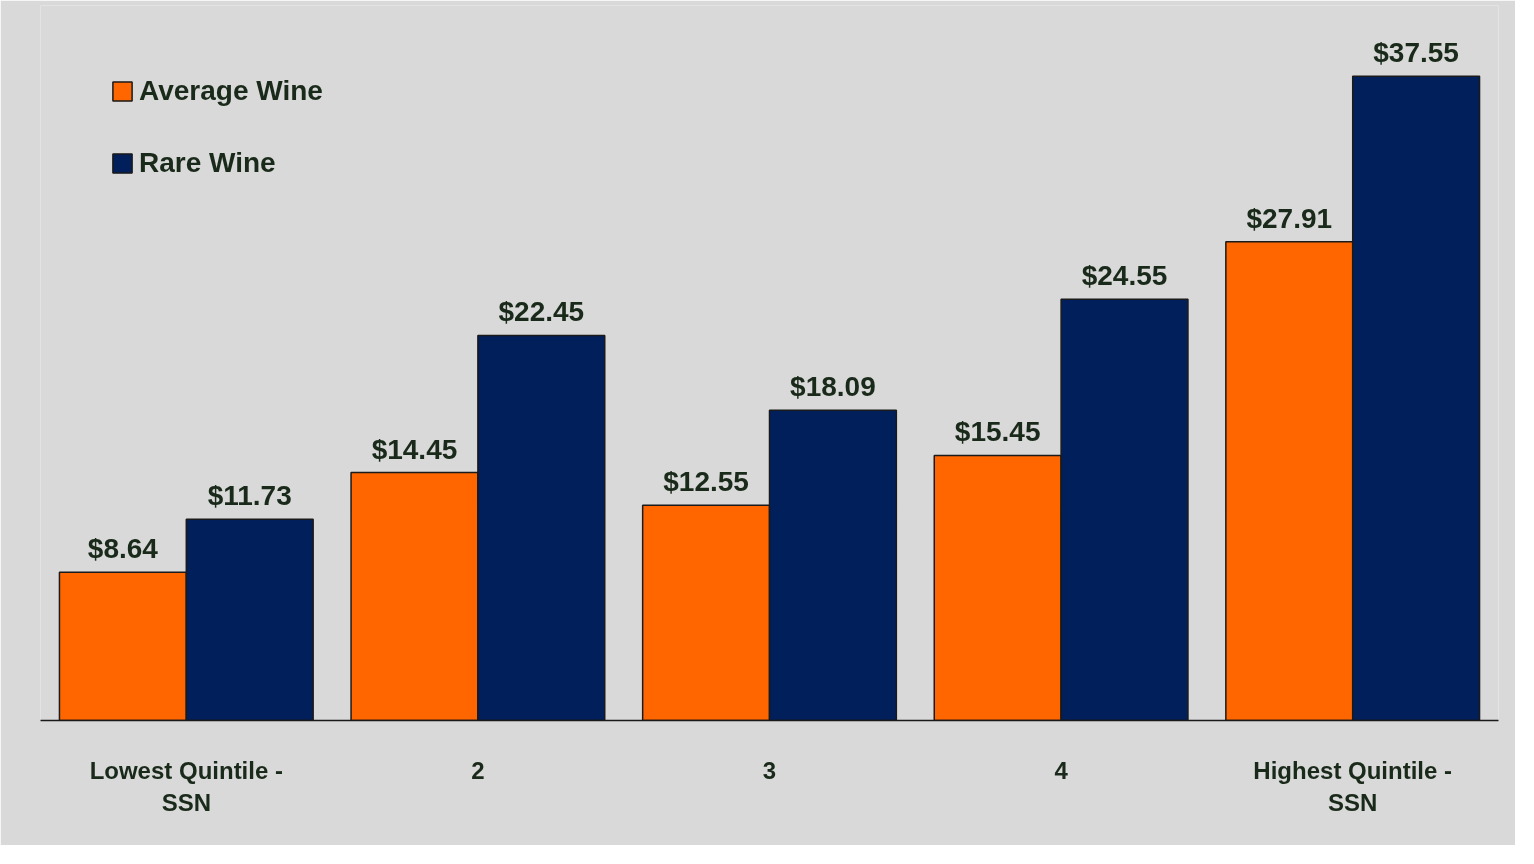  I want to click on data-label: $22.45, so click(541, 312).